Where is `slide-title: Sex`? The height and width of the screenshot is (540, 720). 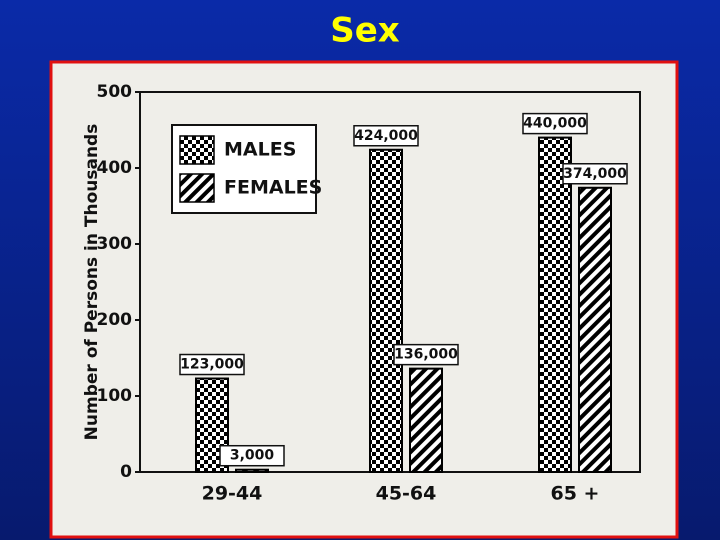 slide-title: Sex is located at coordinates (365, 31).